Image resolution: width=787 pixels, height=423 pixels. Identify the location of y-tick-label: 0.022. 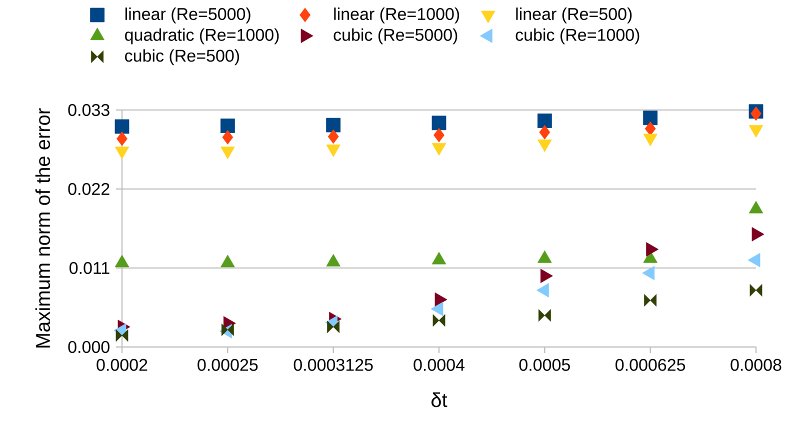
(89, 189).